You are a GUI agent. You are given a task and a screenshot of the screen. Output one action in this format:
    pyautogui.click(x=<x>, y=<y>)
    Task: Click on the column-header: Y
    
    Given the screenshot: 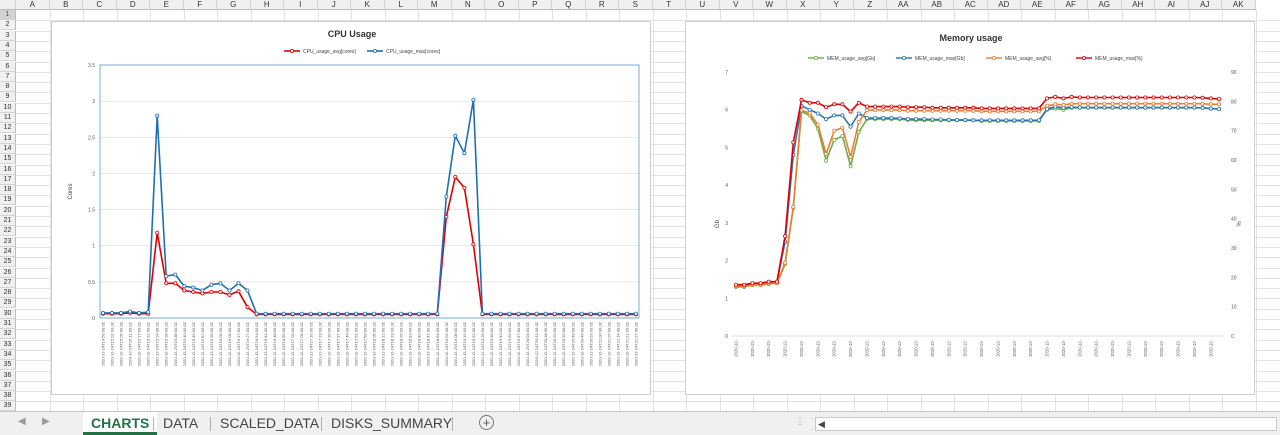 What is the action you would take?
    pyautogui.click(x=837, y=5)
    